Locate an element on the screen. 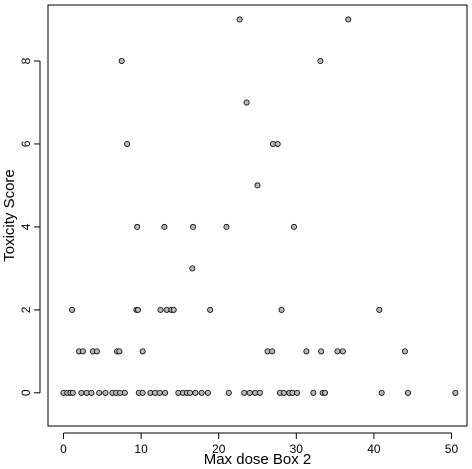 The width and height of the screenshot is (472, 469). x-tick-label: 10 is located at coordinates (141, 449).